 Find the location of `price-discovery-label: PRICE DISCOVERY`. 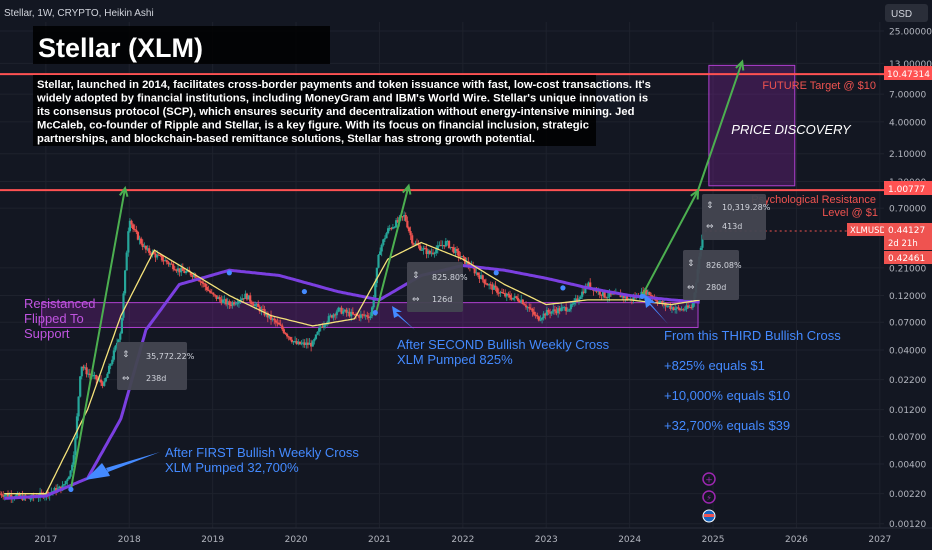

price-discovery-label: PRICE DISCOVERY is located at coordinates (791, 129).